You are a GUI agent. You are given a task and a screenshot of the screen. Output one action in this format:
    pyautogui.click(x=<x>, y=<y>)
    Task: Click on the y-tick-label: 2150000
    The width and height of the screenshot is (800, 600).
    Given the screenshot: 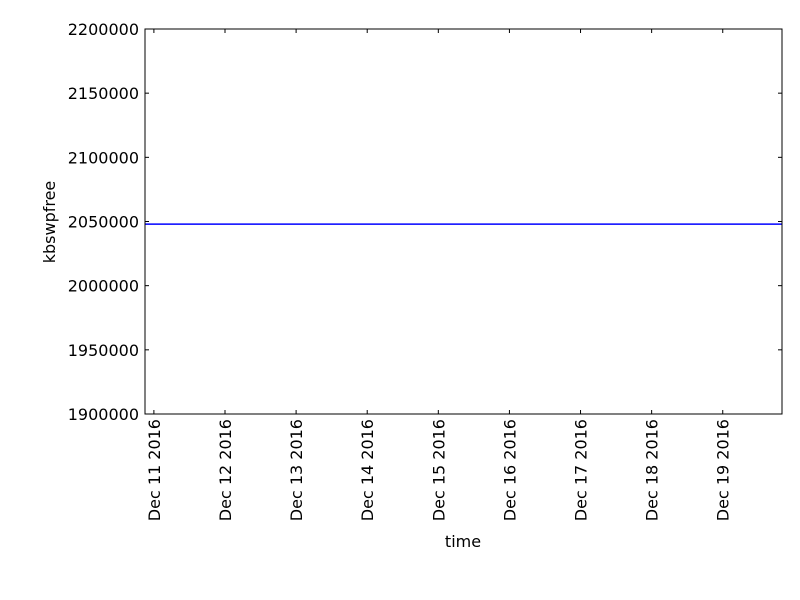 What is the action you would take?
    pyautogui.click(x=103, y=93)
    